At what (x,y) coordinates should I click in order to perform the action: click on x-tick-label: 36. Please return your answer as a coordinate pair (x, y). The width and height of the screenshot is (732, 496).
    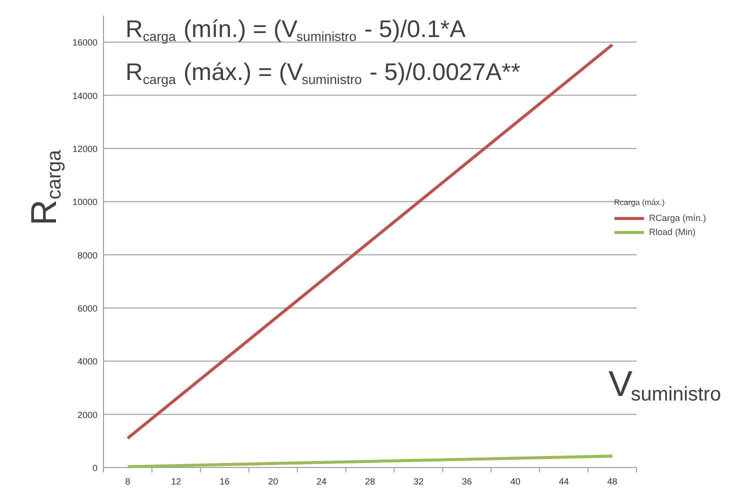
    Looking at the image, I should click on (467, 481).